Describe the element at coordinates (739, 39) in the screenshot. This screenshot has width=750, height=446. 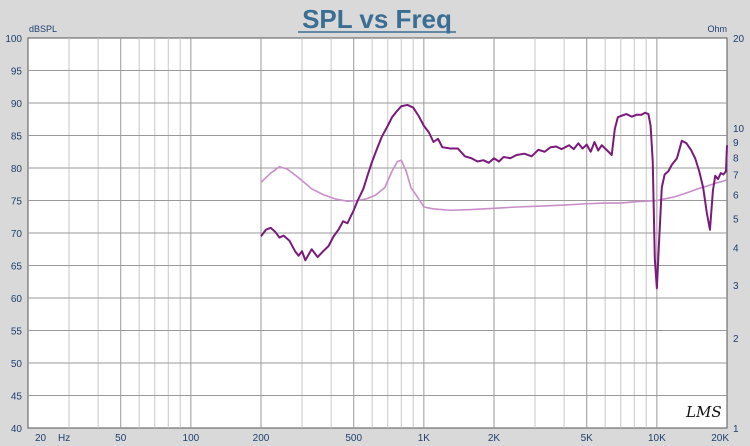
I see `right-tick-label: 20` at that location.